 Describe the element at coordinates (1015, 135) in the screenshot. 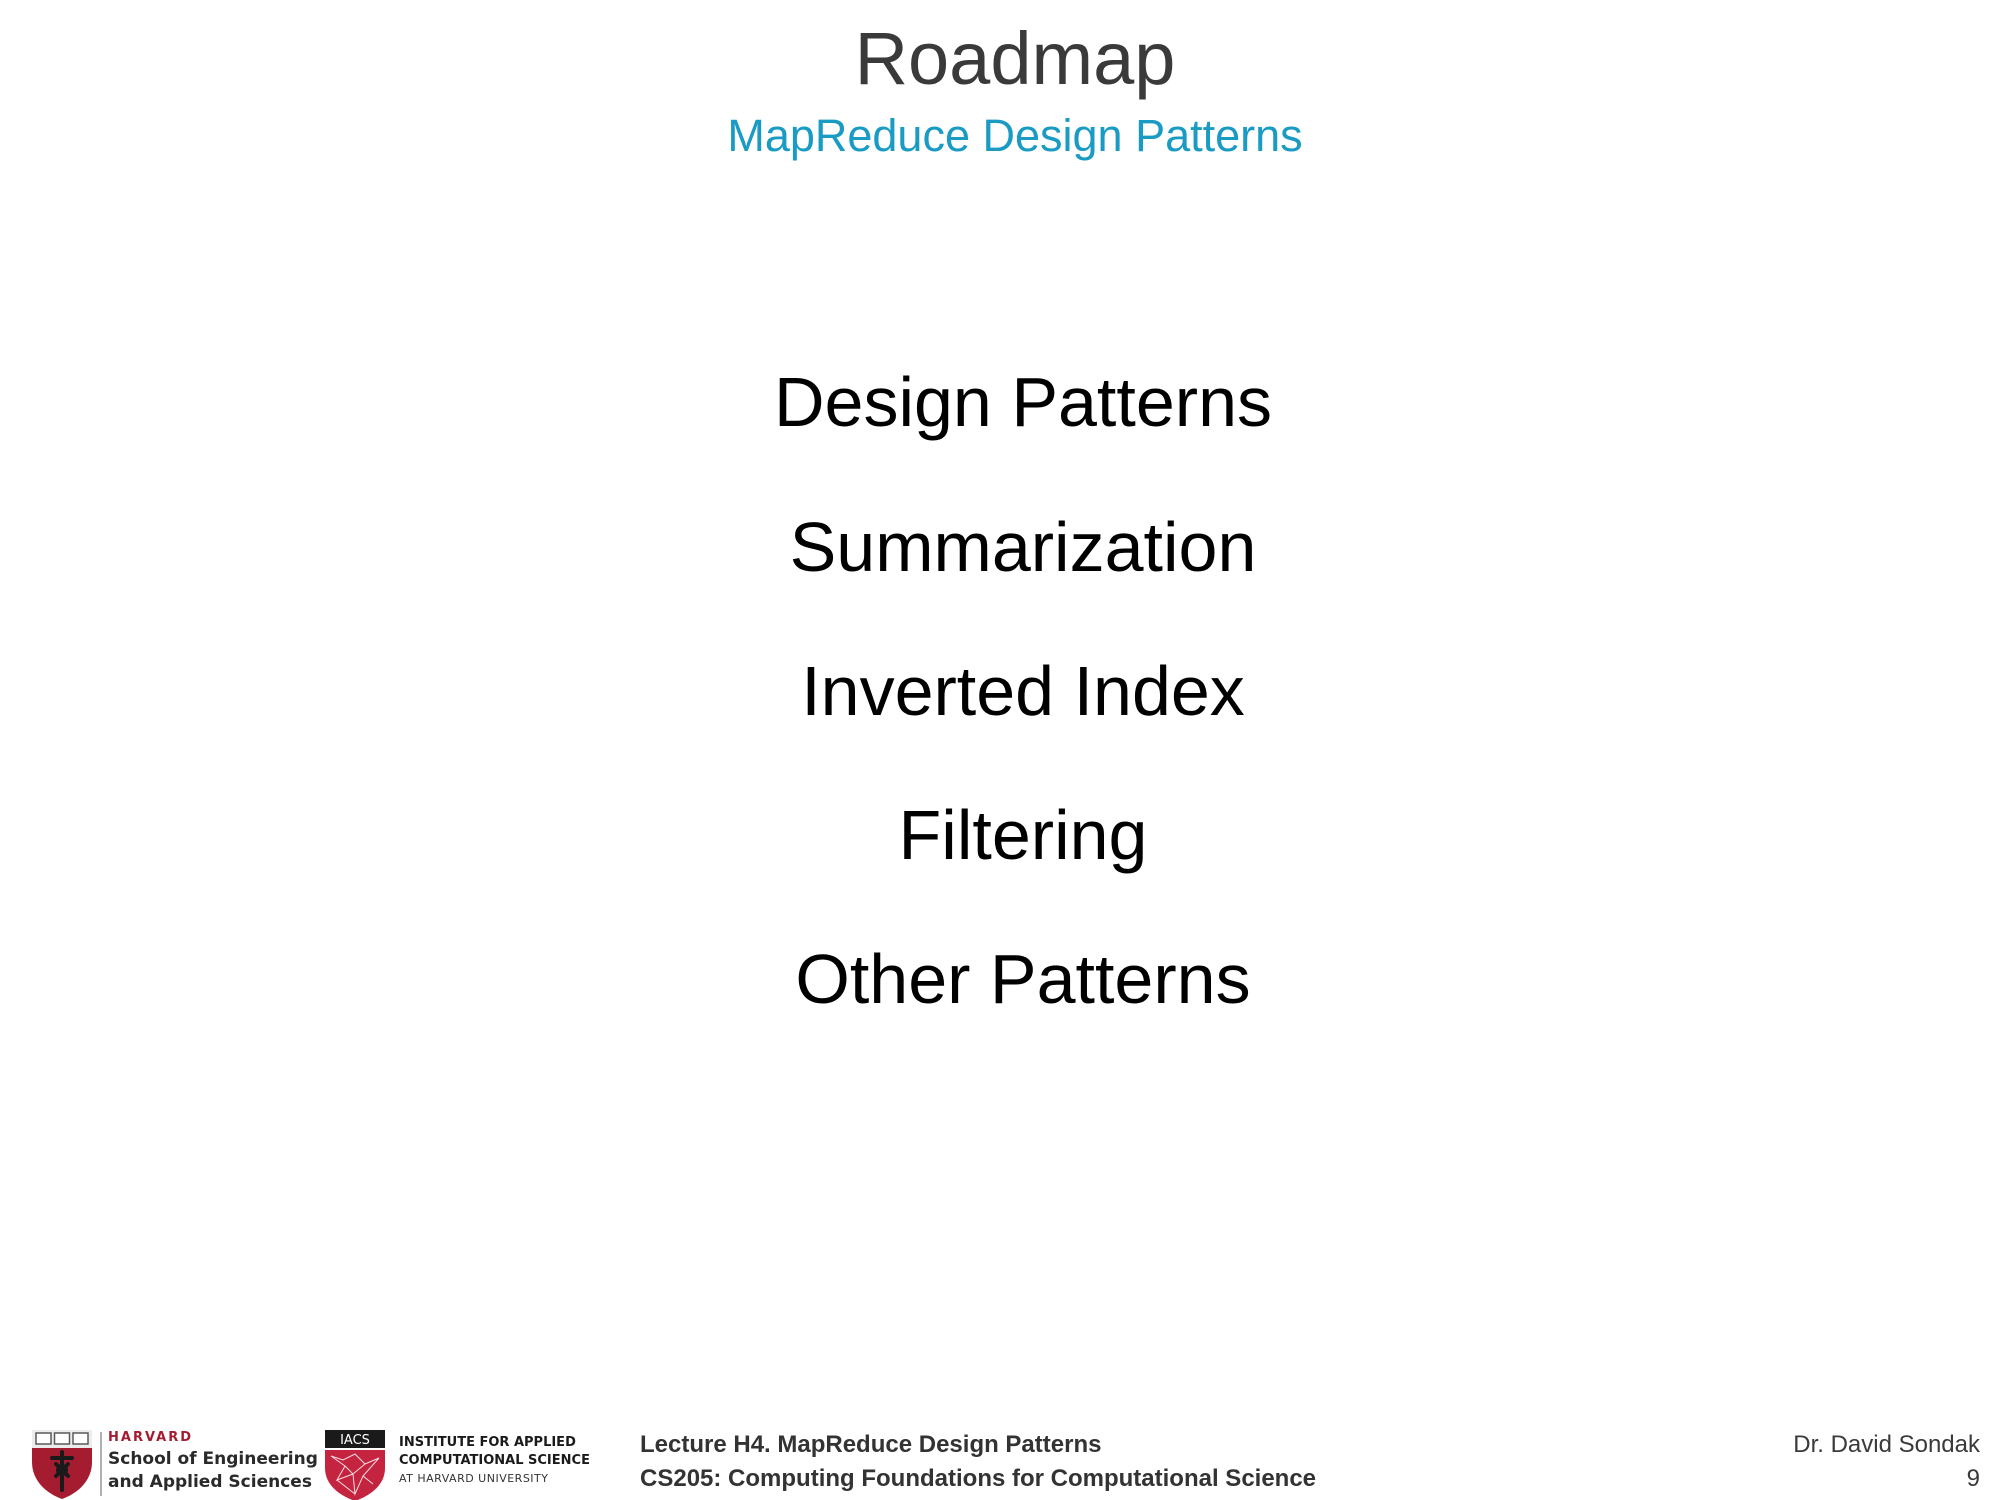

I see `slide-subtitle: MapReduce Design Patterns` at that location.